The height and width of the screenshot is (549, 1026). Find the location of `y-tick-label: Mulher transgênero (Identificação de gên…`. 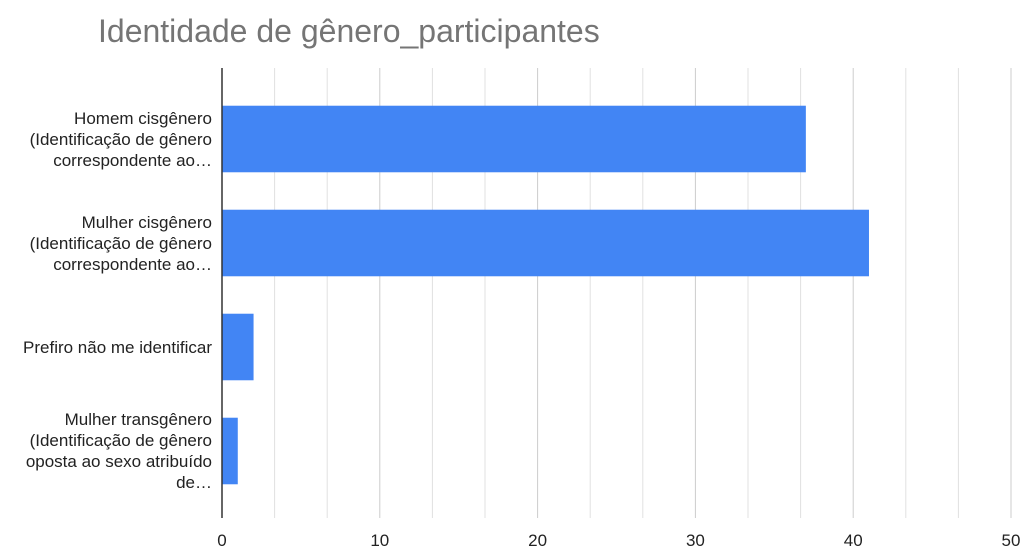

y-tick-label: Mulher transgênero (Identificação de gên… is located at coordinates (118, 451).